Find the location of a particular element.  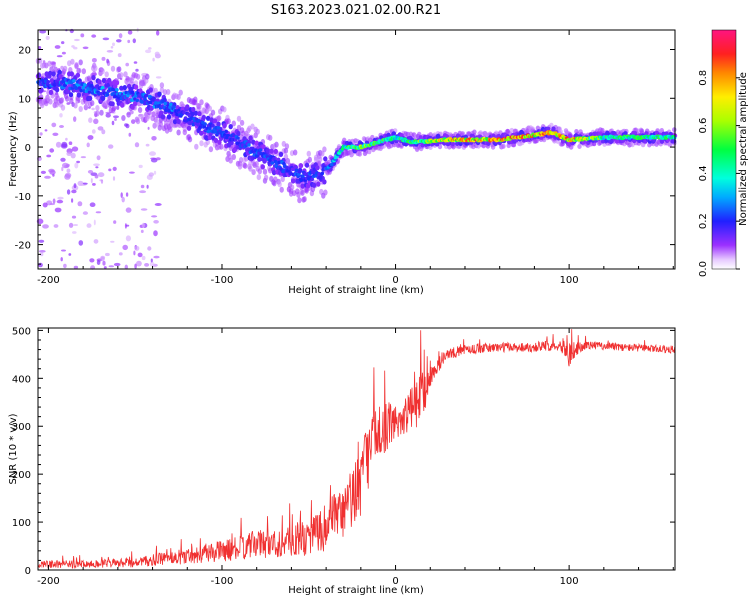

snr-y-label: SNR (10 * v/v) is located at coordinates (13, 448).